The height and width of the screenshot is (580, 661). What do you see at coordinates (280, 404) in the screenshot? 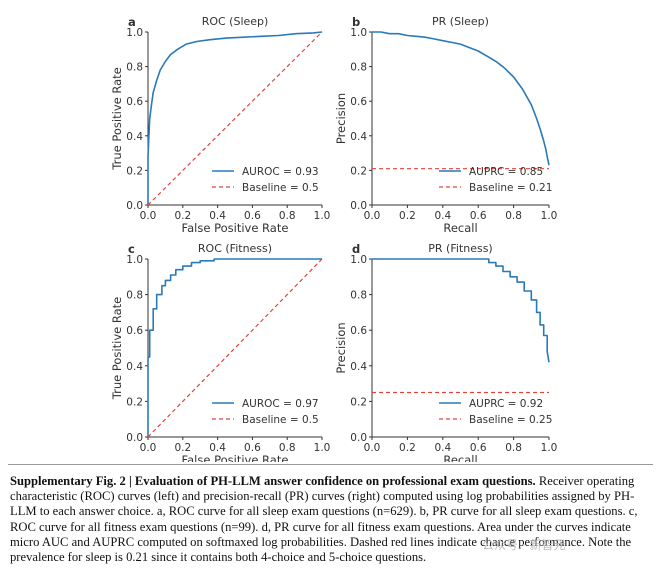
I see `panel-c-legend-curve-label: AUROC = 0.97` at bounding box center [280, 404].